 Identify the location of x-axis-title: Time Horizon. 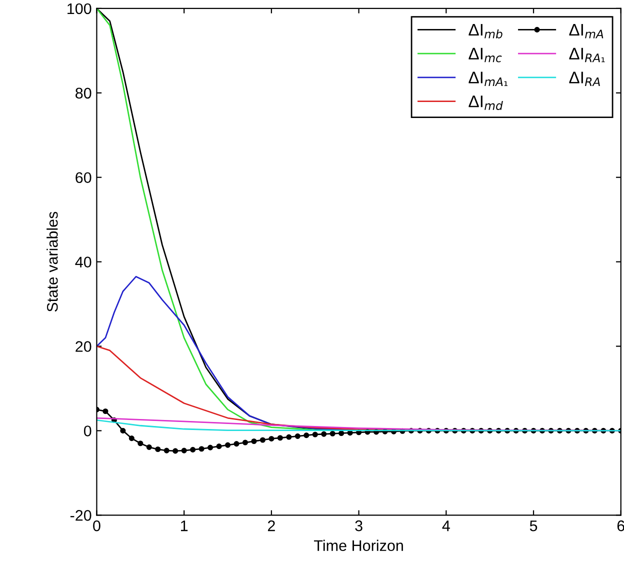
(358, 546).